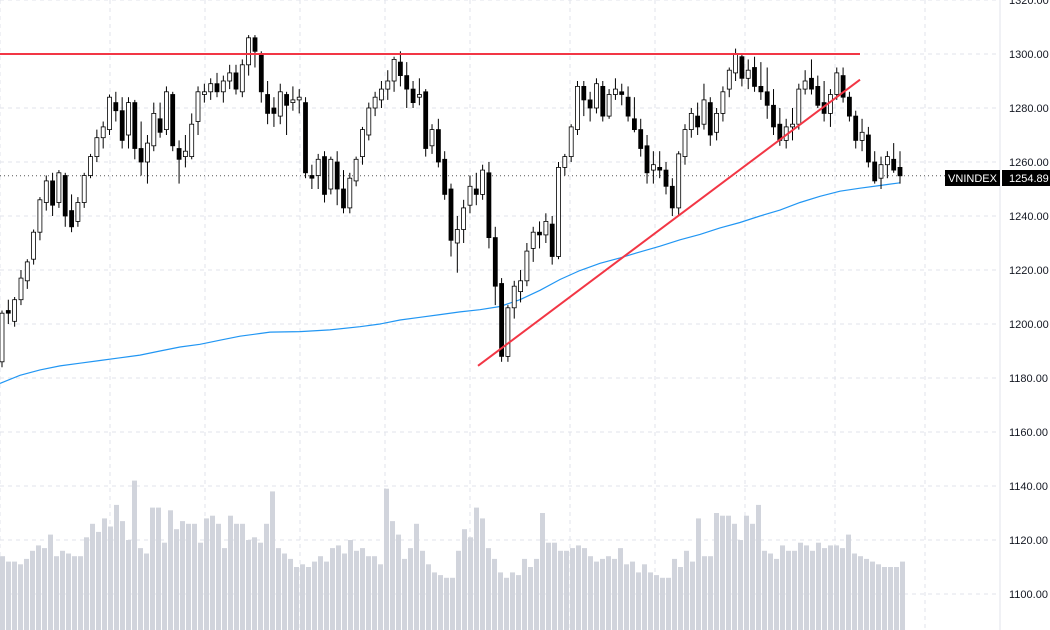 The image size is (1050, 630). Describe the element at coordinates (1028, 595) in the screenshot. I see `price-tick-label: 1100.00` at that location.